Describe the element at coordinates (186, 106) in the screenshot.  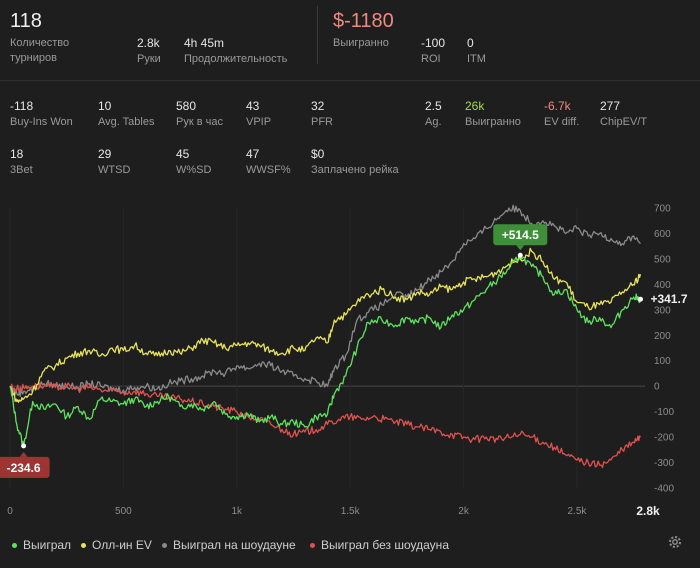
I see `stat-value: 580` at that location.